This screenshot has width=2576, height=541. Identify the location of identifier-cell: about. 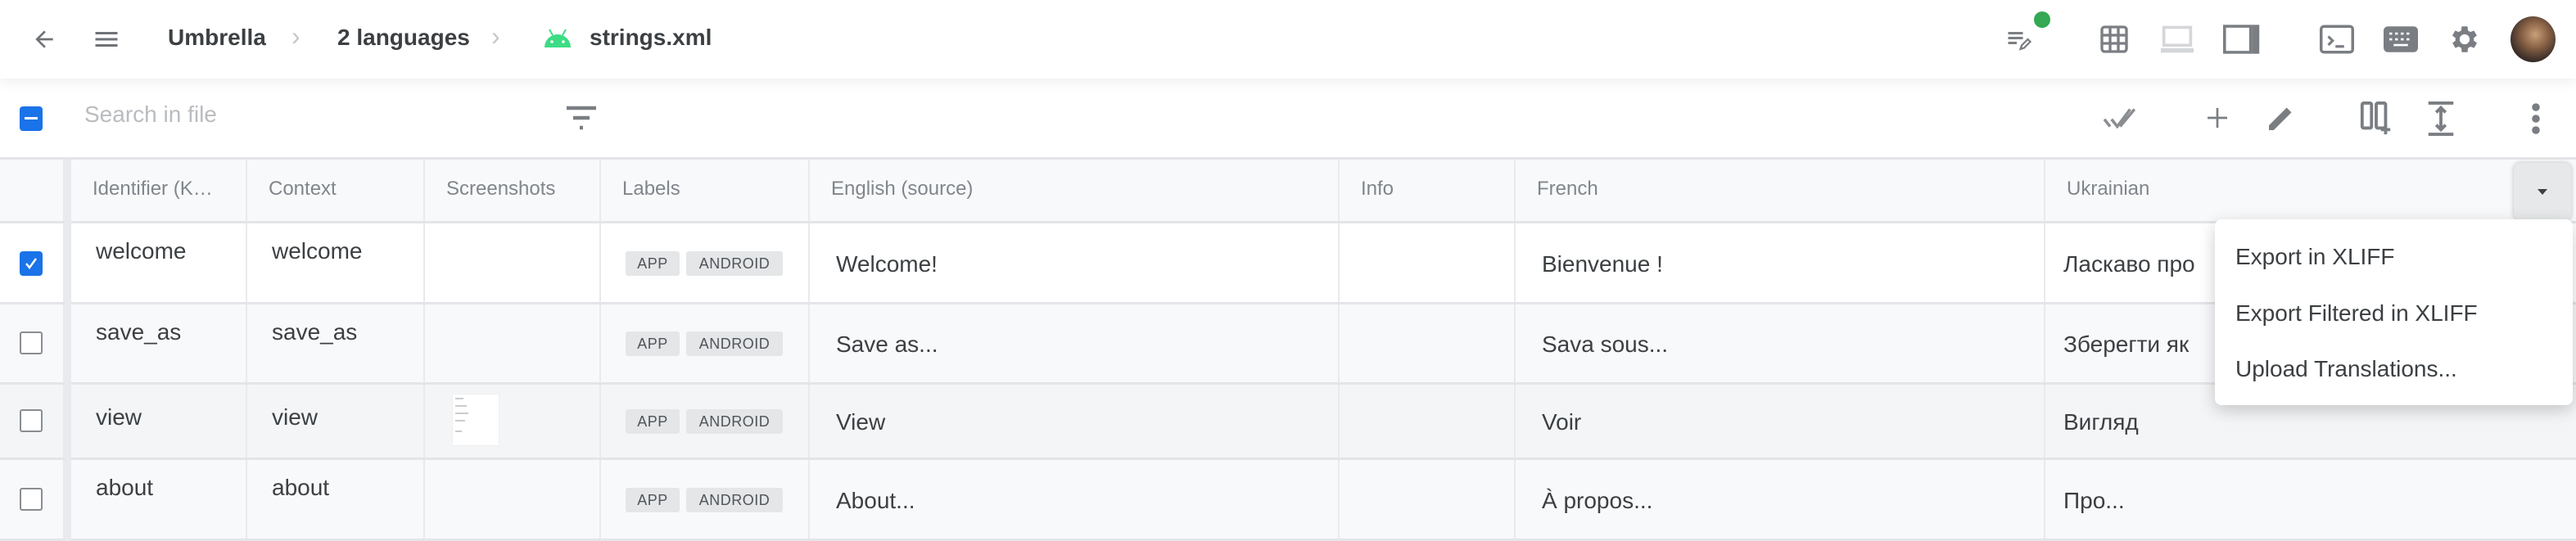
(159, 499).